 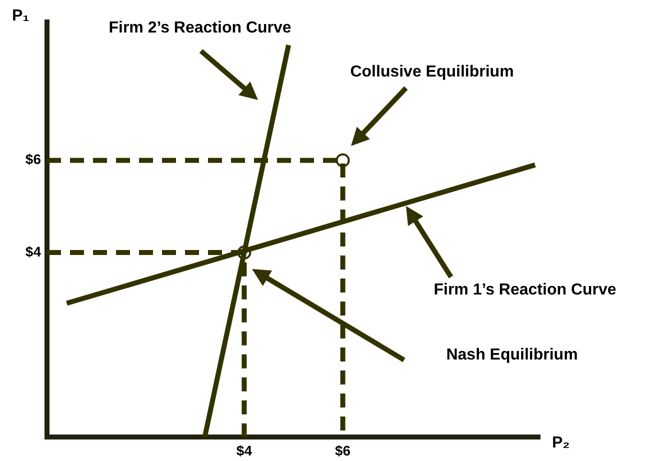 I want to click on annotation: Firm 2’s Reaction Curve, so click(x=200, y=27).